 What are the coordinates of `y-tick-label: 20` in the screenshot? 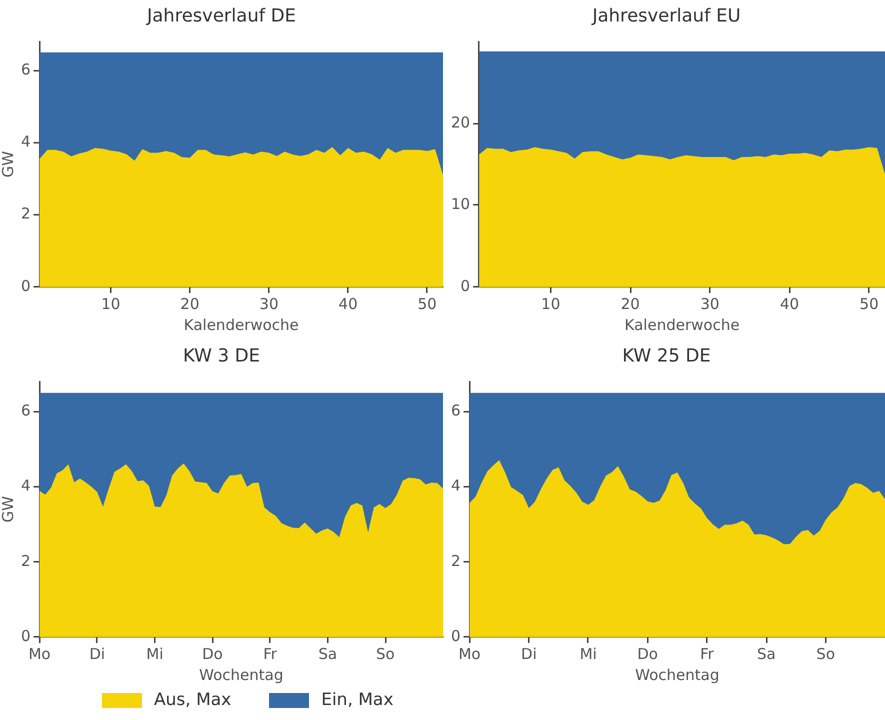 It's located at (460, 122).